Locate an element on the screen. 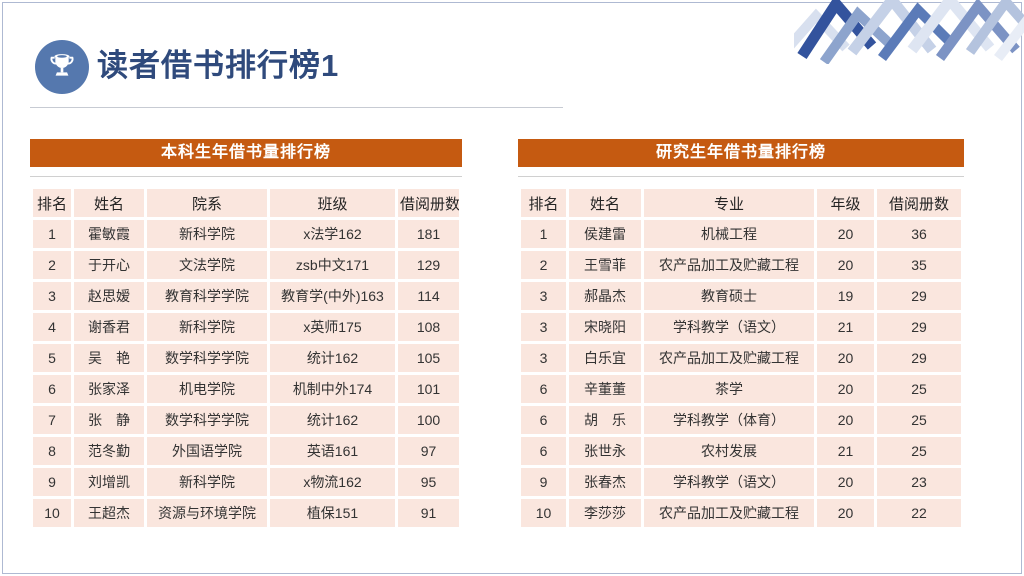 Image resolution: width=1024 pixels, height=576 pixels. table-cell: x物流162 is located at coordinates (332, 482).